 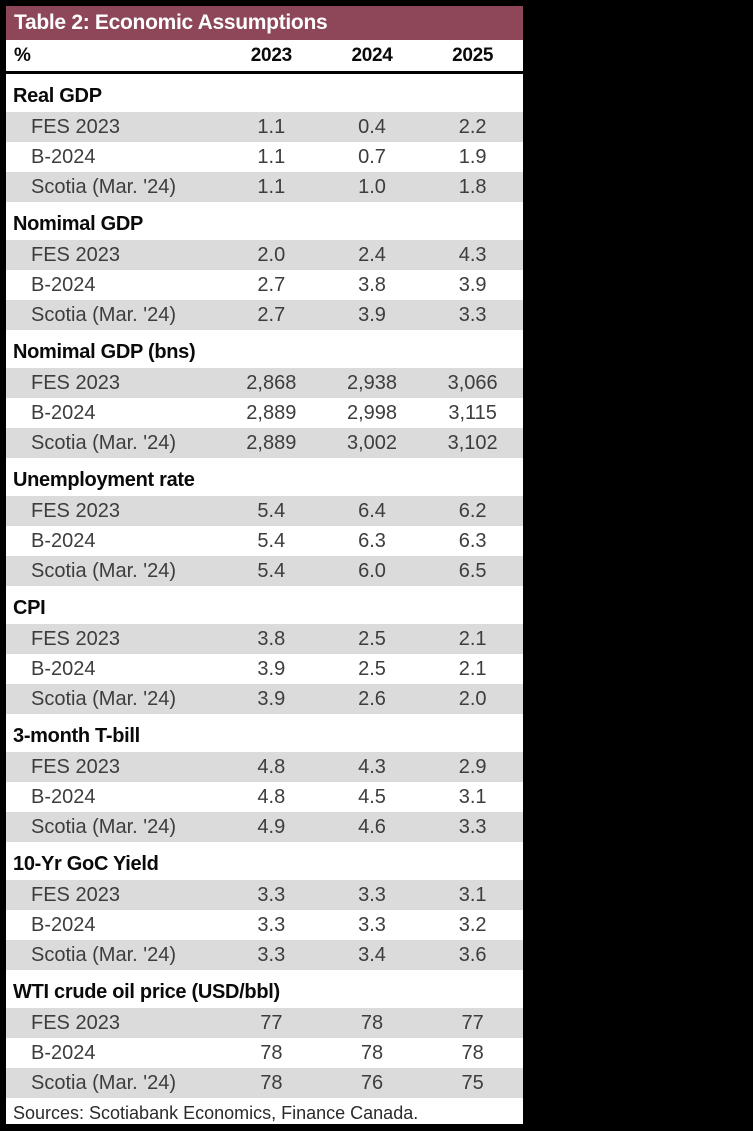 What do you see at coordinates (264, 925) in the screenshot?
I see `table-row: B-2024 3.3 3.3 3.2` at bounding box center [264, 925].